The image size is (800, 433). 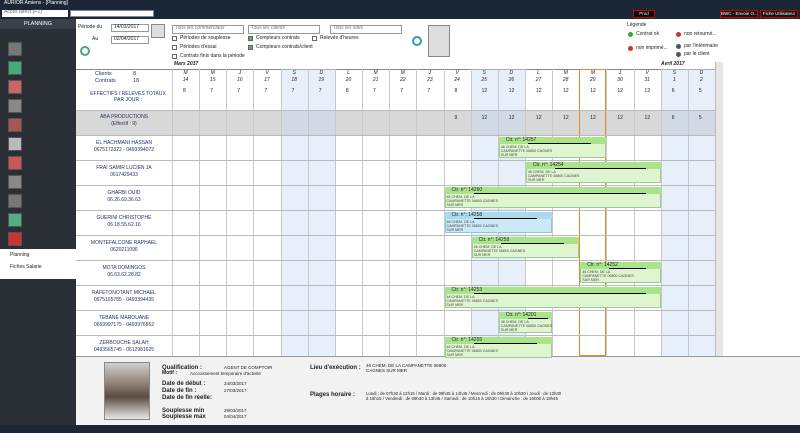 What do you see at coordinates (538, 73) in the screenshot?
I see `day-letter: L` at bounding box center [538, 73].